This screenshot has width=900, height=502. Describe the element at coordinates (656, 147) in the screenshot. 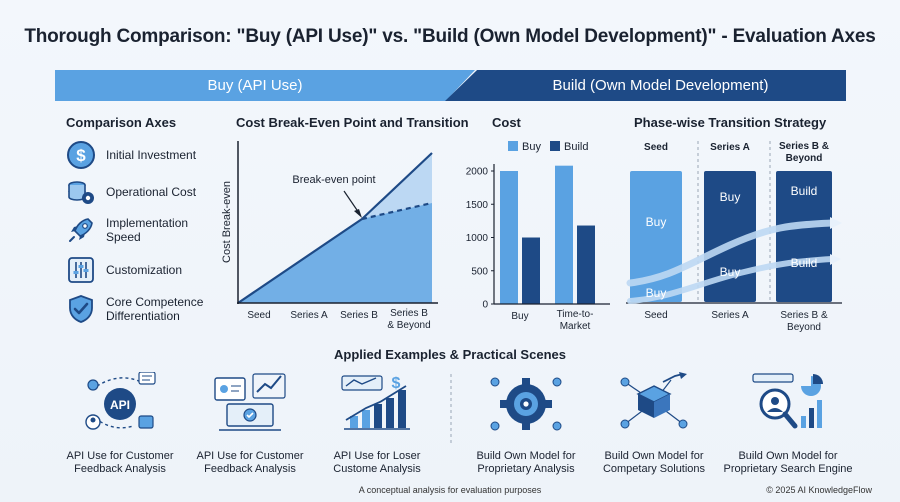

I see `phase-col-seed: Seed` at that location.